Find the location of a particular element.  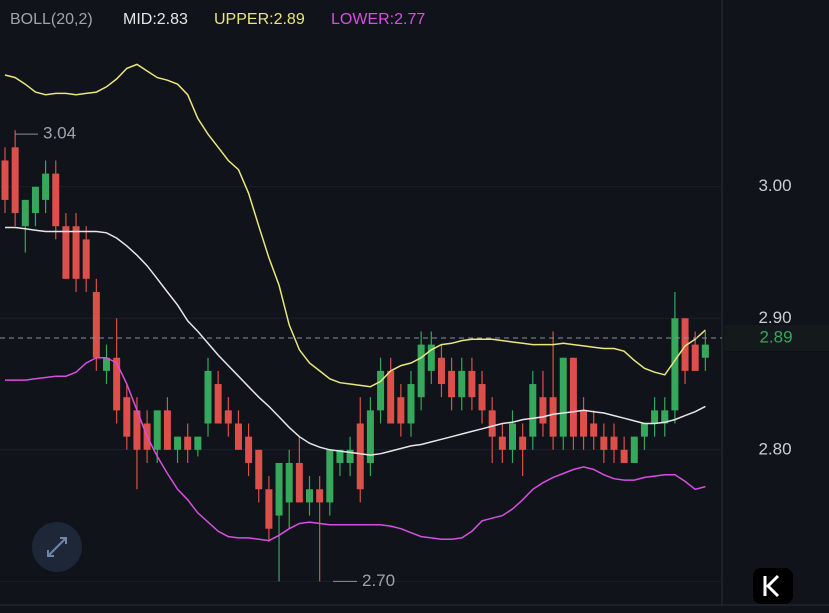

expand-icon is located at coordinates (57, 547).